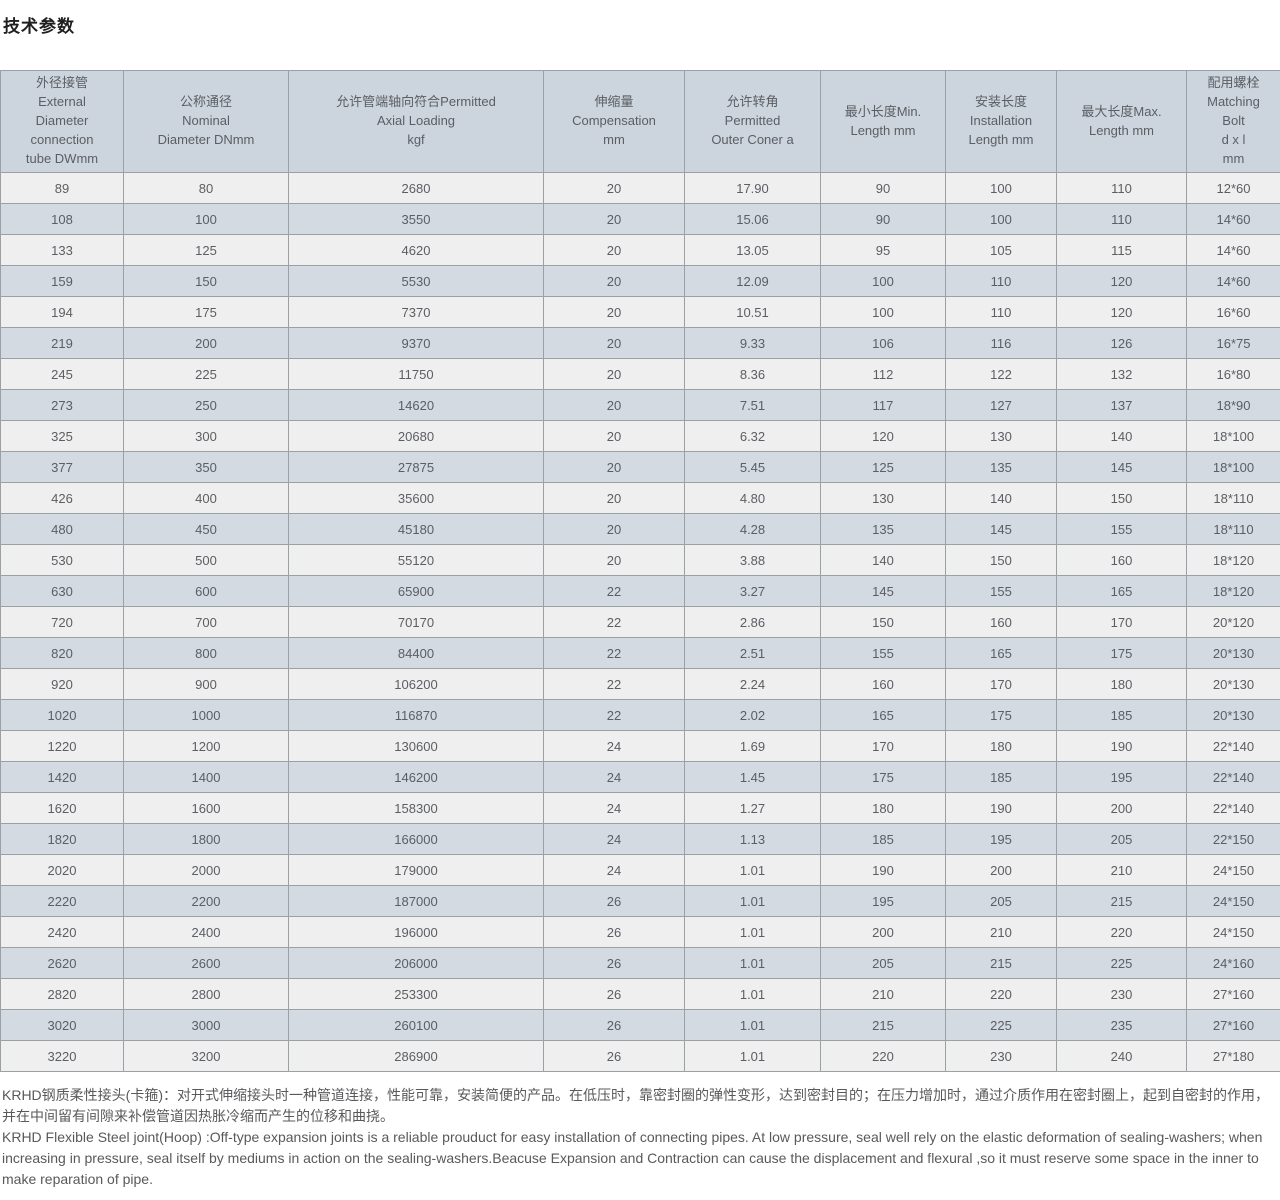  I want to click on table-cell: 1200, so click(206, 746).